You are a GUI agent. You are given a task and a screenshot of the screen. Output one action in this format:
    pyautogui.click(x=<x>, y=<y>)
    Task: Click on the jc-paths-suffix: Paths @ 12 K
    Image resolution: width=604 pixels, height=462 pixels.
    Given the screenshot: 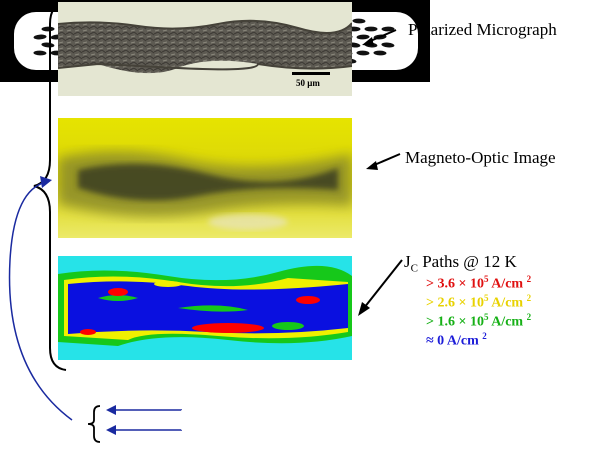 What is the action you would take?
    pyautogui.click(x=467, y=261)
    